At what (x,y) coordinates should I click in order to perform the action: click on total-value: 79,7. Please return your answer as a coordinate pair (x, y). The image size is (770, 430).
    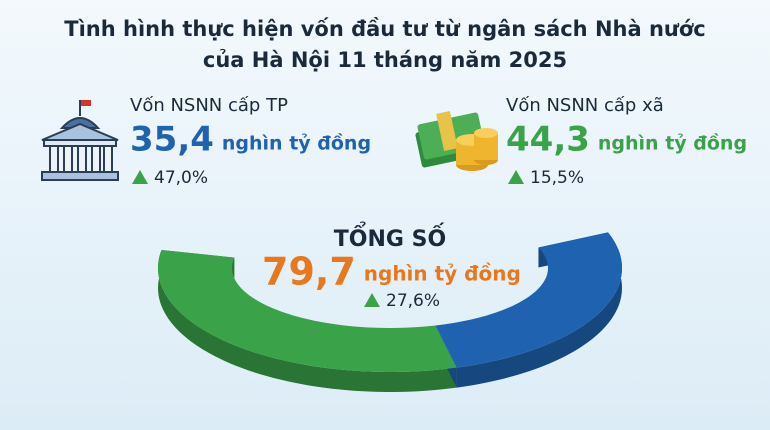
    Looking at the image, I should click on (309, 272).